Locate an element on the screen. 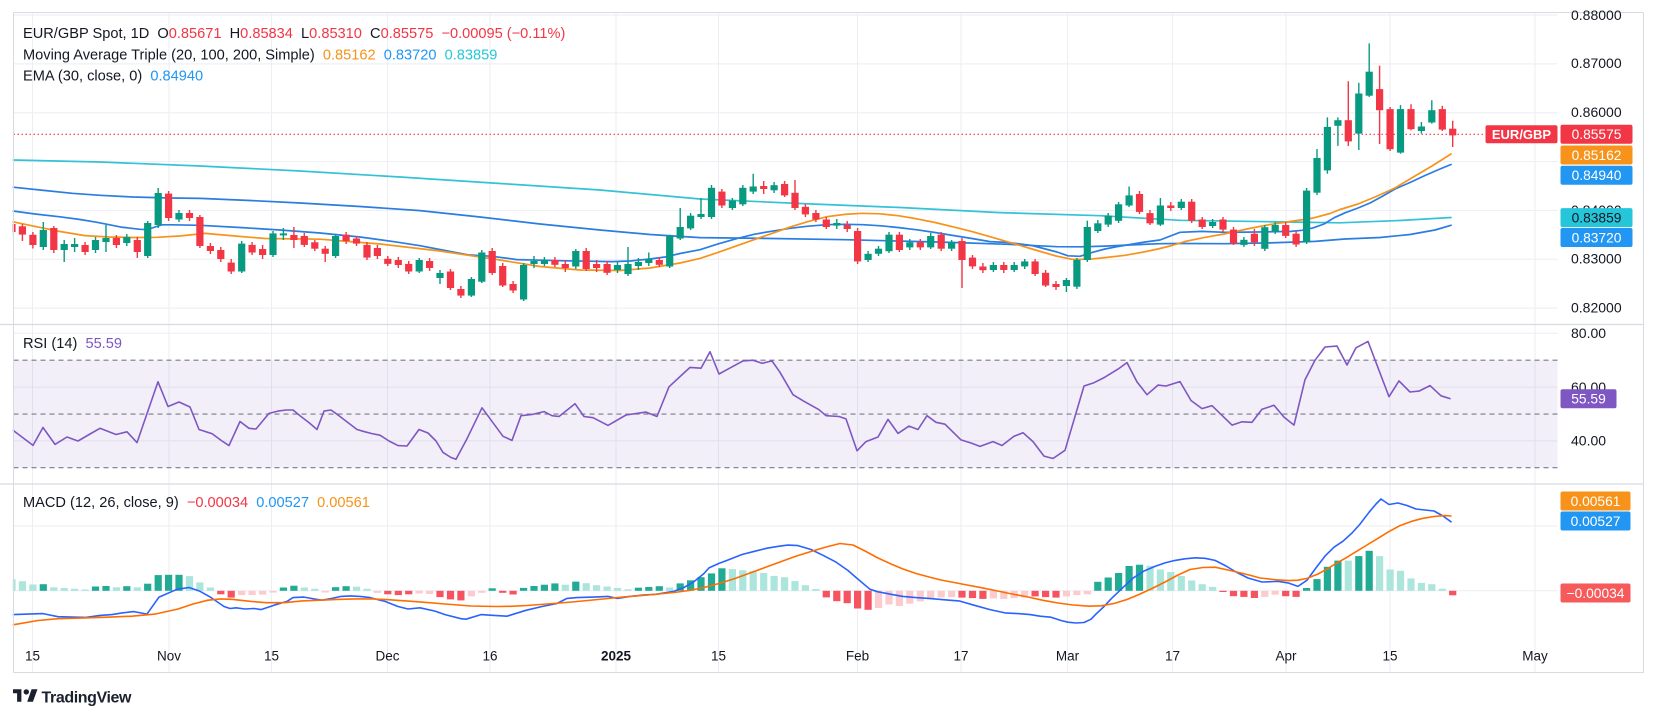  svg-text: Feb is located at coordinates (857, 656).